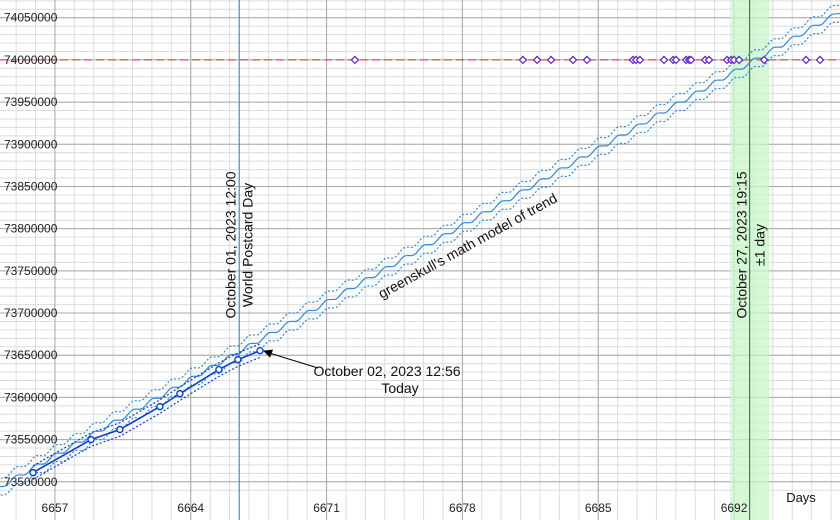 The image size is (840, 520). Describe the element at coordinates (31, 313) in the screenshot. I see `y-tick-label: 73700000` at that location.